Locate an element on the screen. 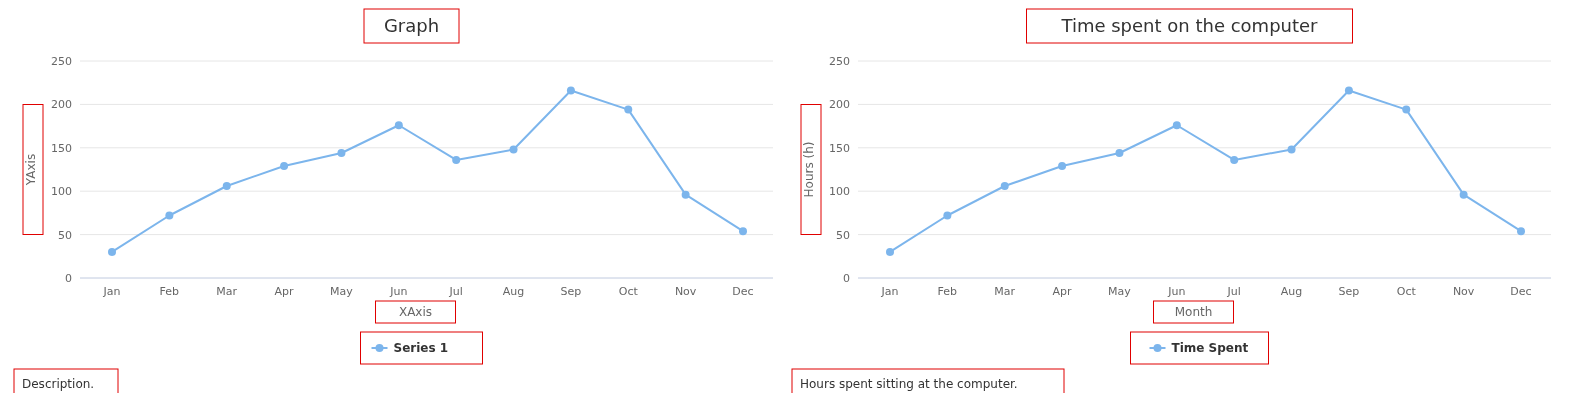 Image resolution: width=1573 pixels, height=393 pixels. text: Hours spent sitting at the computer. is located at coordinates (909, 384).